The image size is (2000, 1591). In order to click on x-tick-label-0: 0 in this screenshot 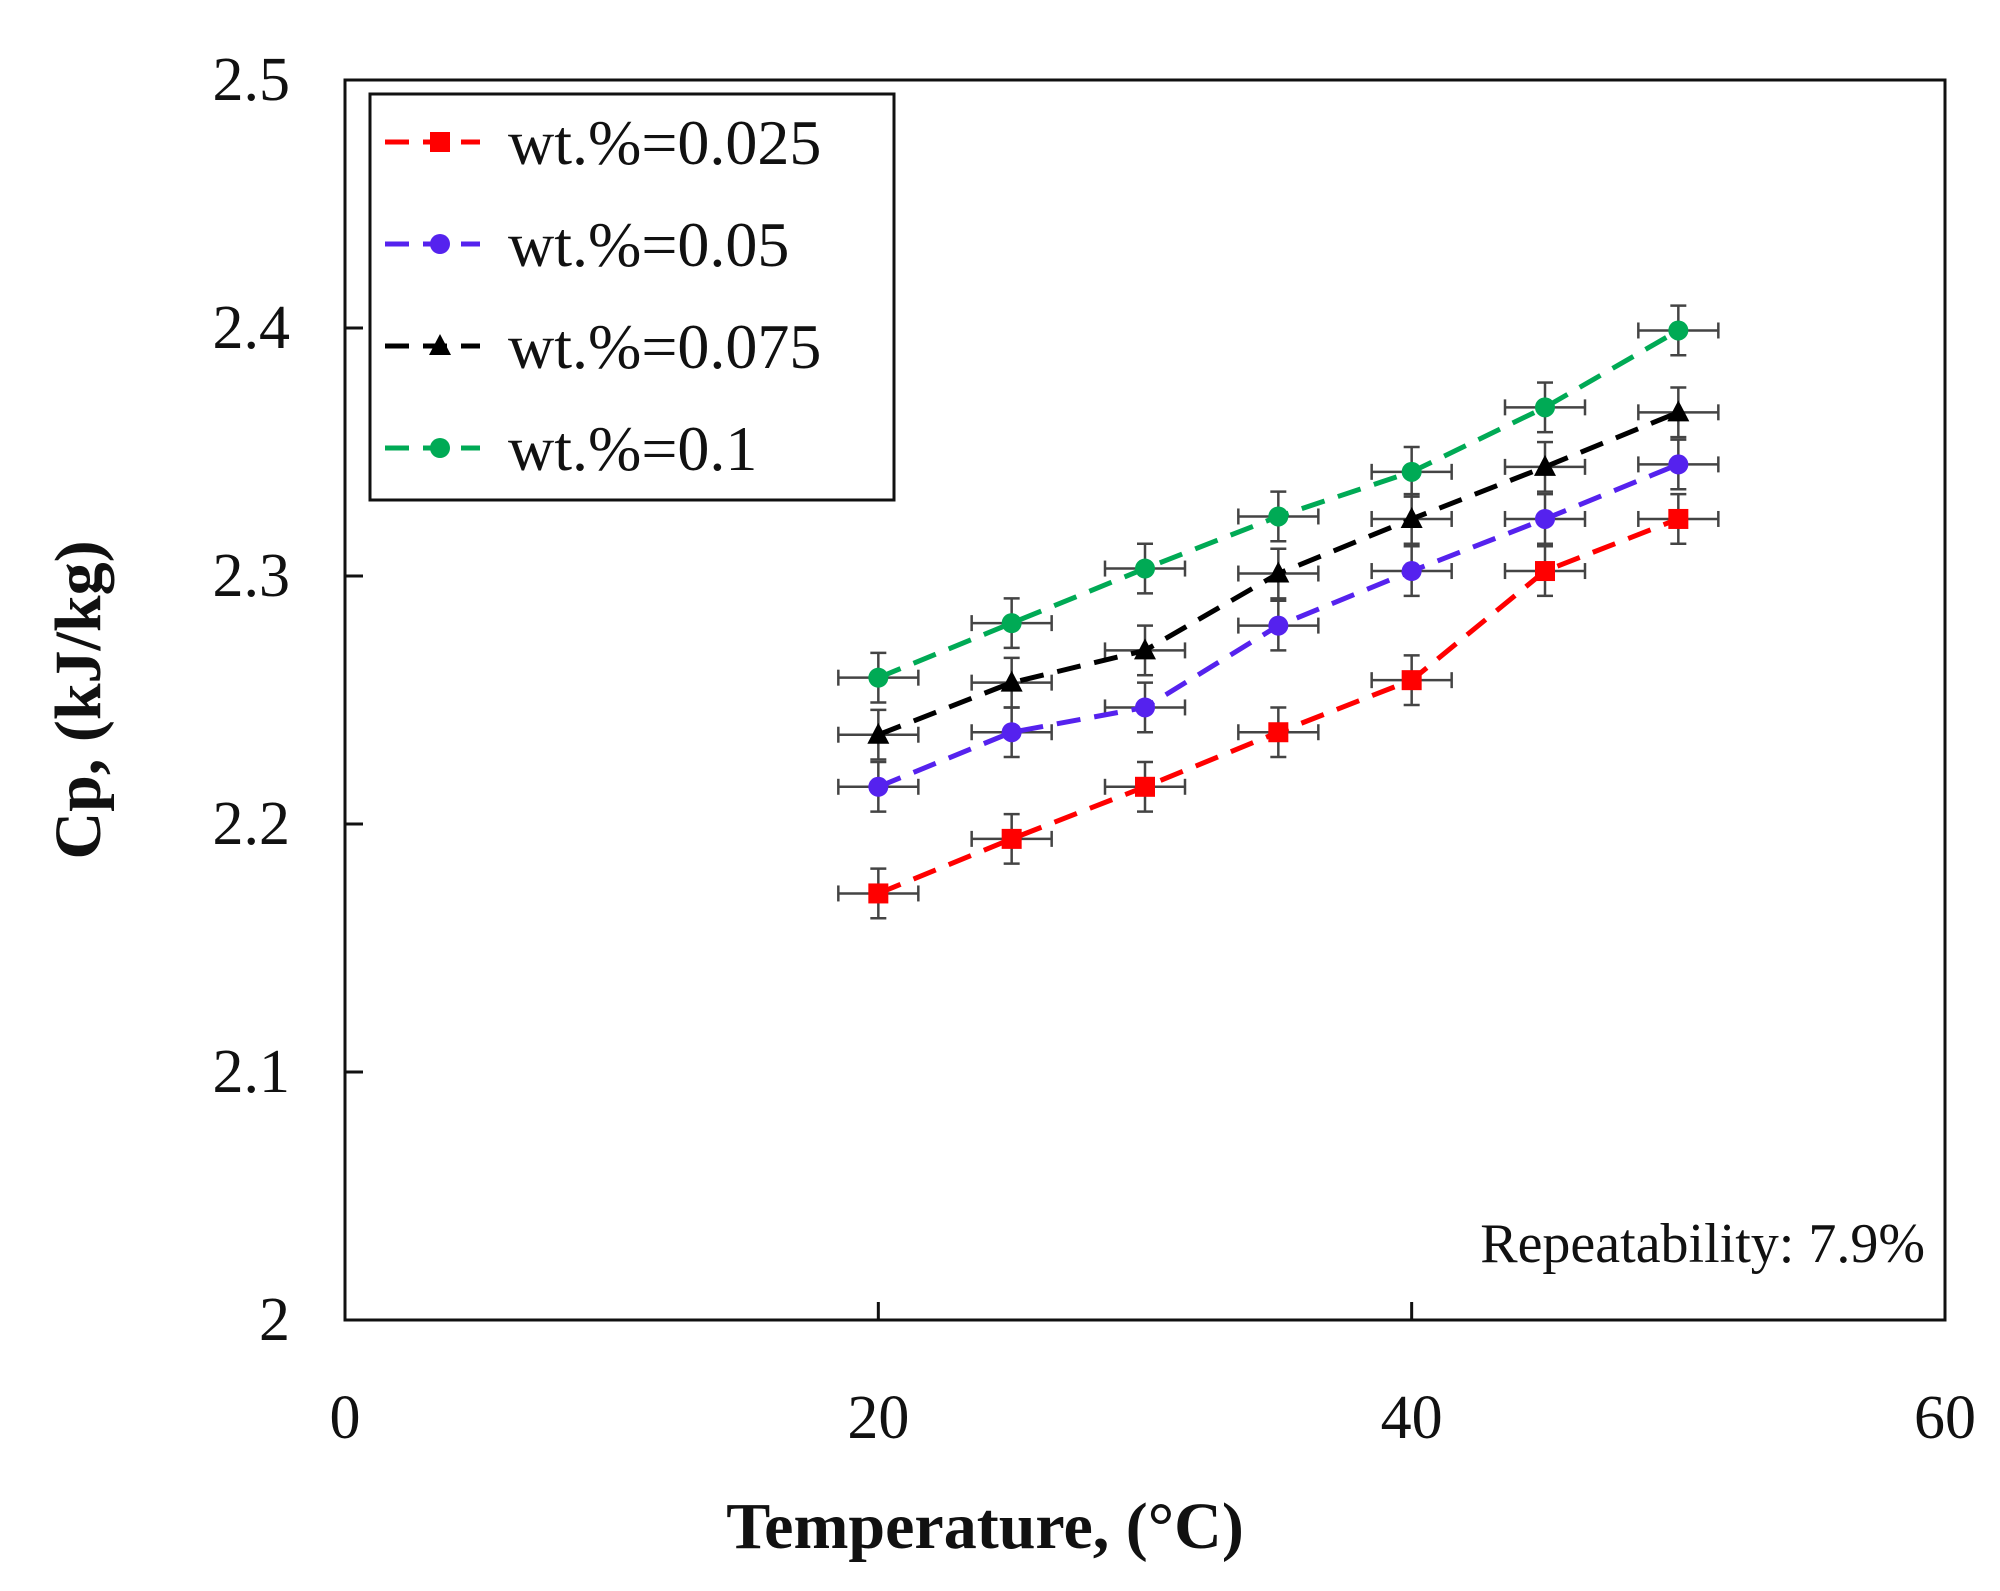, I will do `click(345, 1418)`.